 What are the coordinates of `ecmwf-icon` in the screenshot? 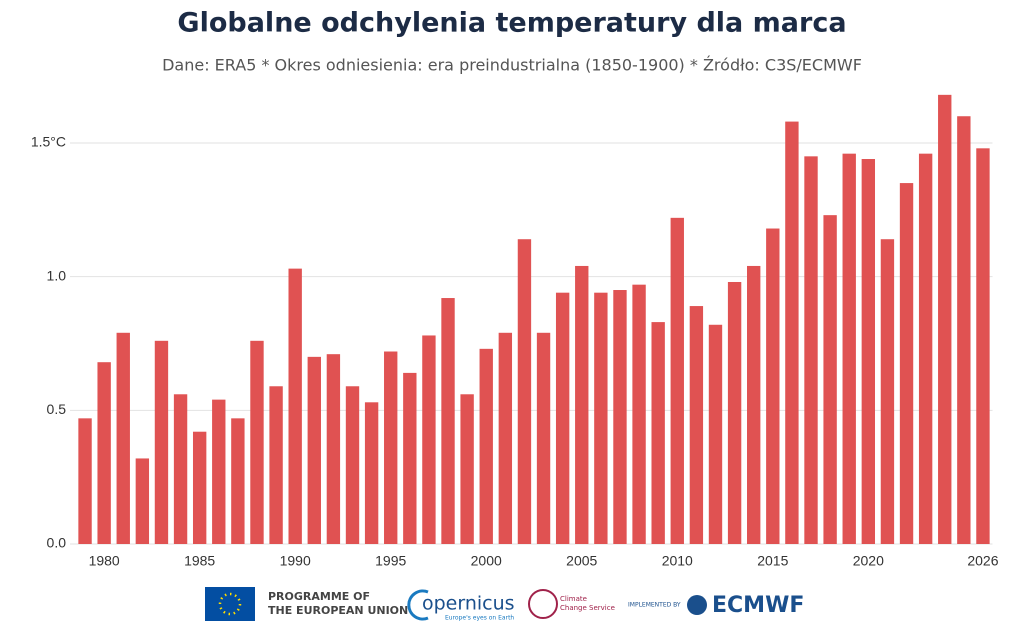 It's located at (697, 605).